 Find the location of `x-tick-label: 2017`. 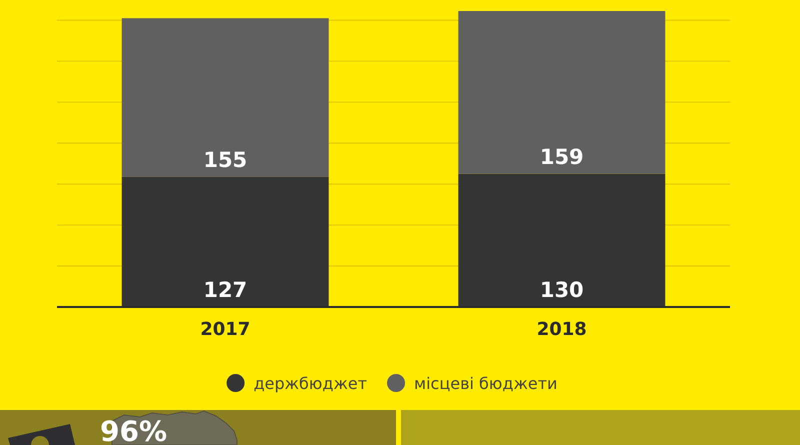

x-tick-label: 2017 is located at coordinates (225, 329).